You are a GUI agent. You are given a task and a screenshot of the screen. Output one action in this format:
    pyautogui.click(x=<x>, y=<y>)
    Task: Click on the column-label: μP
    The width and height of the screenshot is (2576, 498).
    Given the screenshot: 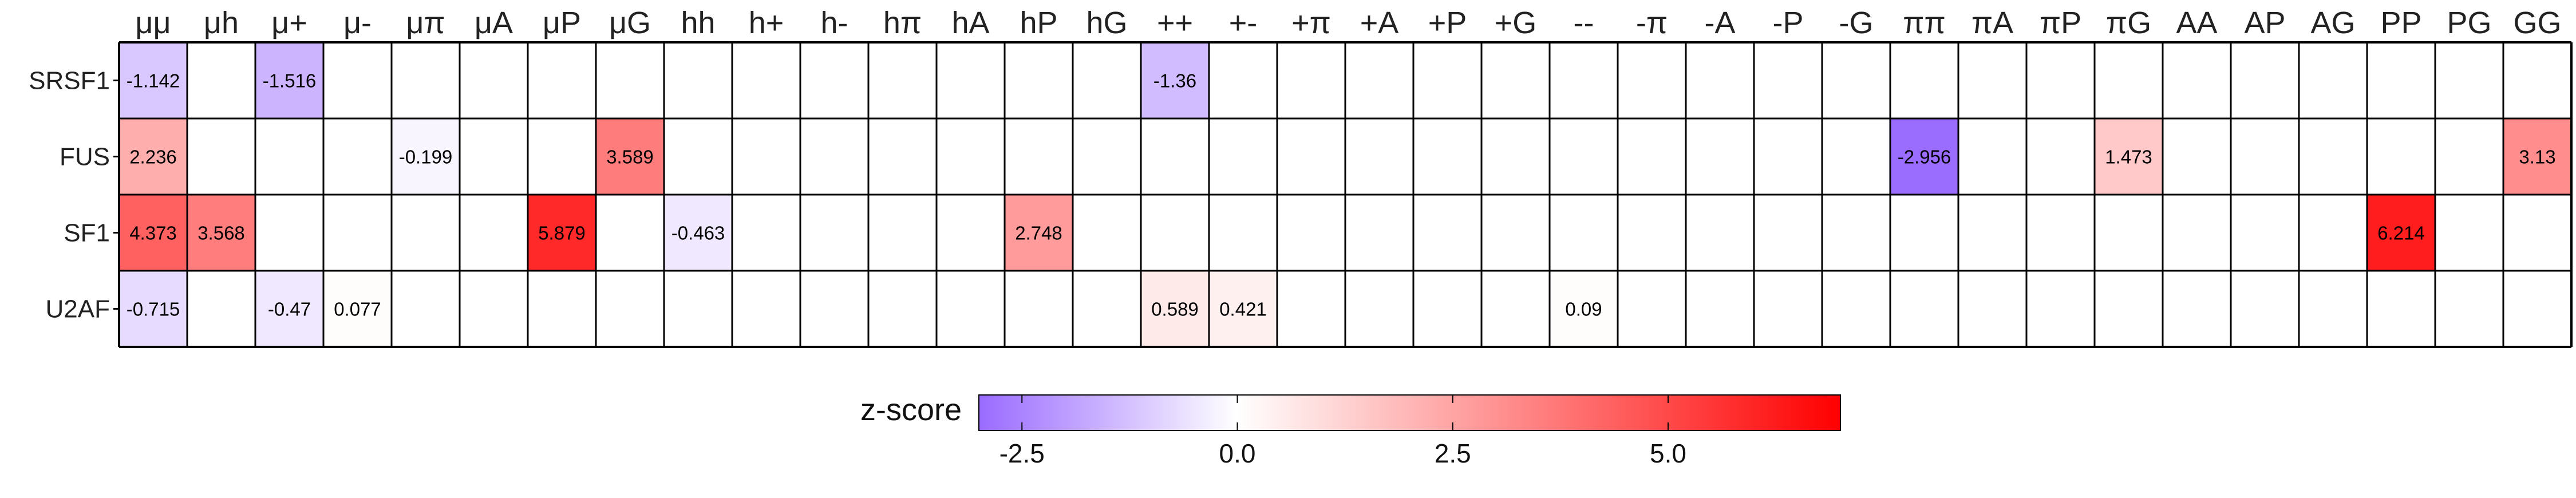 What is the action you would take?
    pyautogui.click(x=562, y=23)
    